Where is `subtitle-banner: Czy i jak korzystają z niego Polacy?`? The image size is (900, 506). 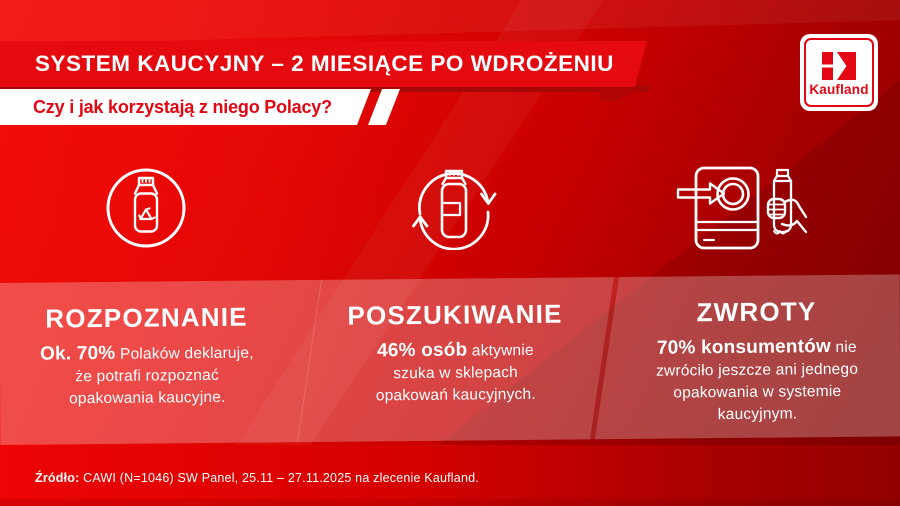
subtitle-banner: Czy i jak korzystają z niego Polacy? is located at coordinates (185, 107).